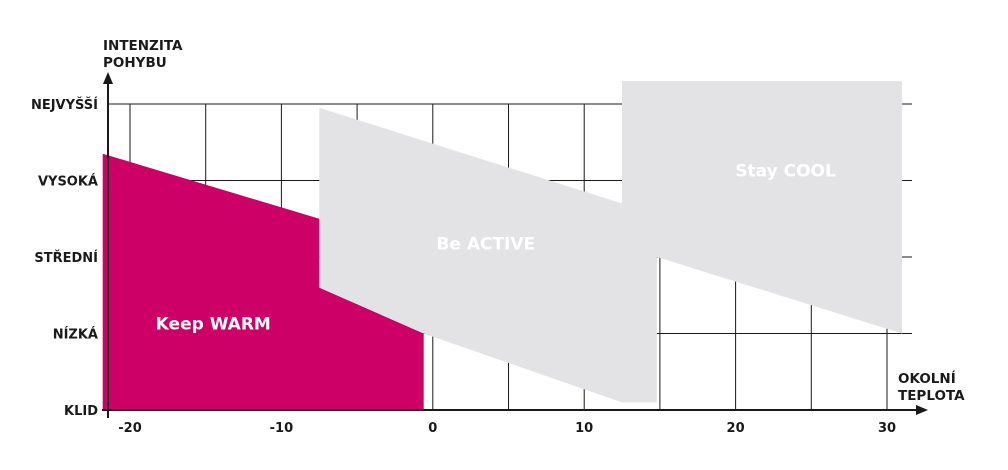 Image resolution: width=1008 pixels, height=470 pixels. What do you see at coordinates (64, 105) in the screenshot?
I see `y-tick-label: NEJVYŠŠÍ` at bounding box center [64, 105].